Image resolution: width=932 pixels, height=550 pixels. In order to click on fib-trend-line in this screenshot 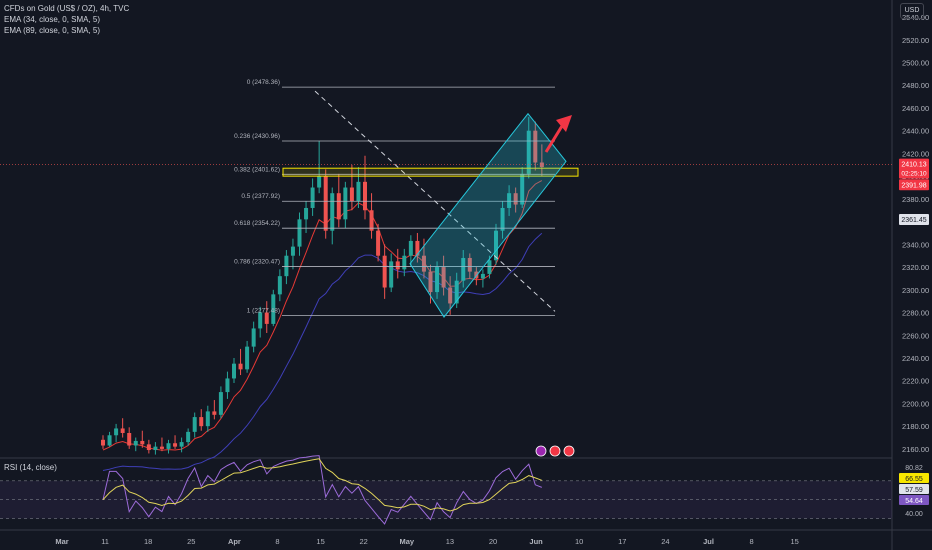, I will do `click(435, 201)`.